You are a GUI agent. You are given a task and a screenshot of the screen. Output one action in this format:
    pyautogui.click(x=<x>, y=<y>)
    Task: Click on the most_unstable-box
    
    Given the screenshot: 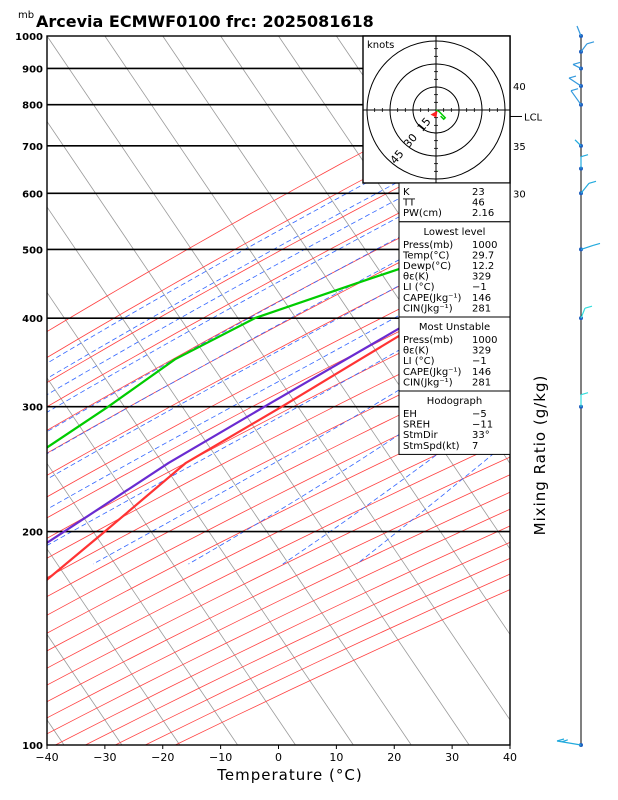 What is the action you would take?
    pyautogui.click(x=454, y=354)
    